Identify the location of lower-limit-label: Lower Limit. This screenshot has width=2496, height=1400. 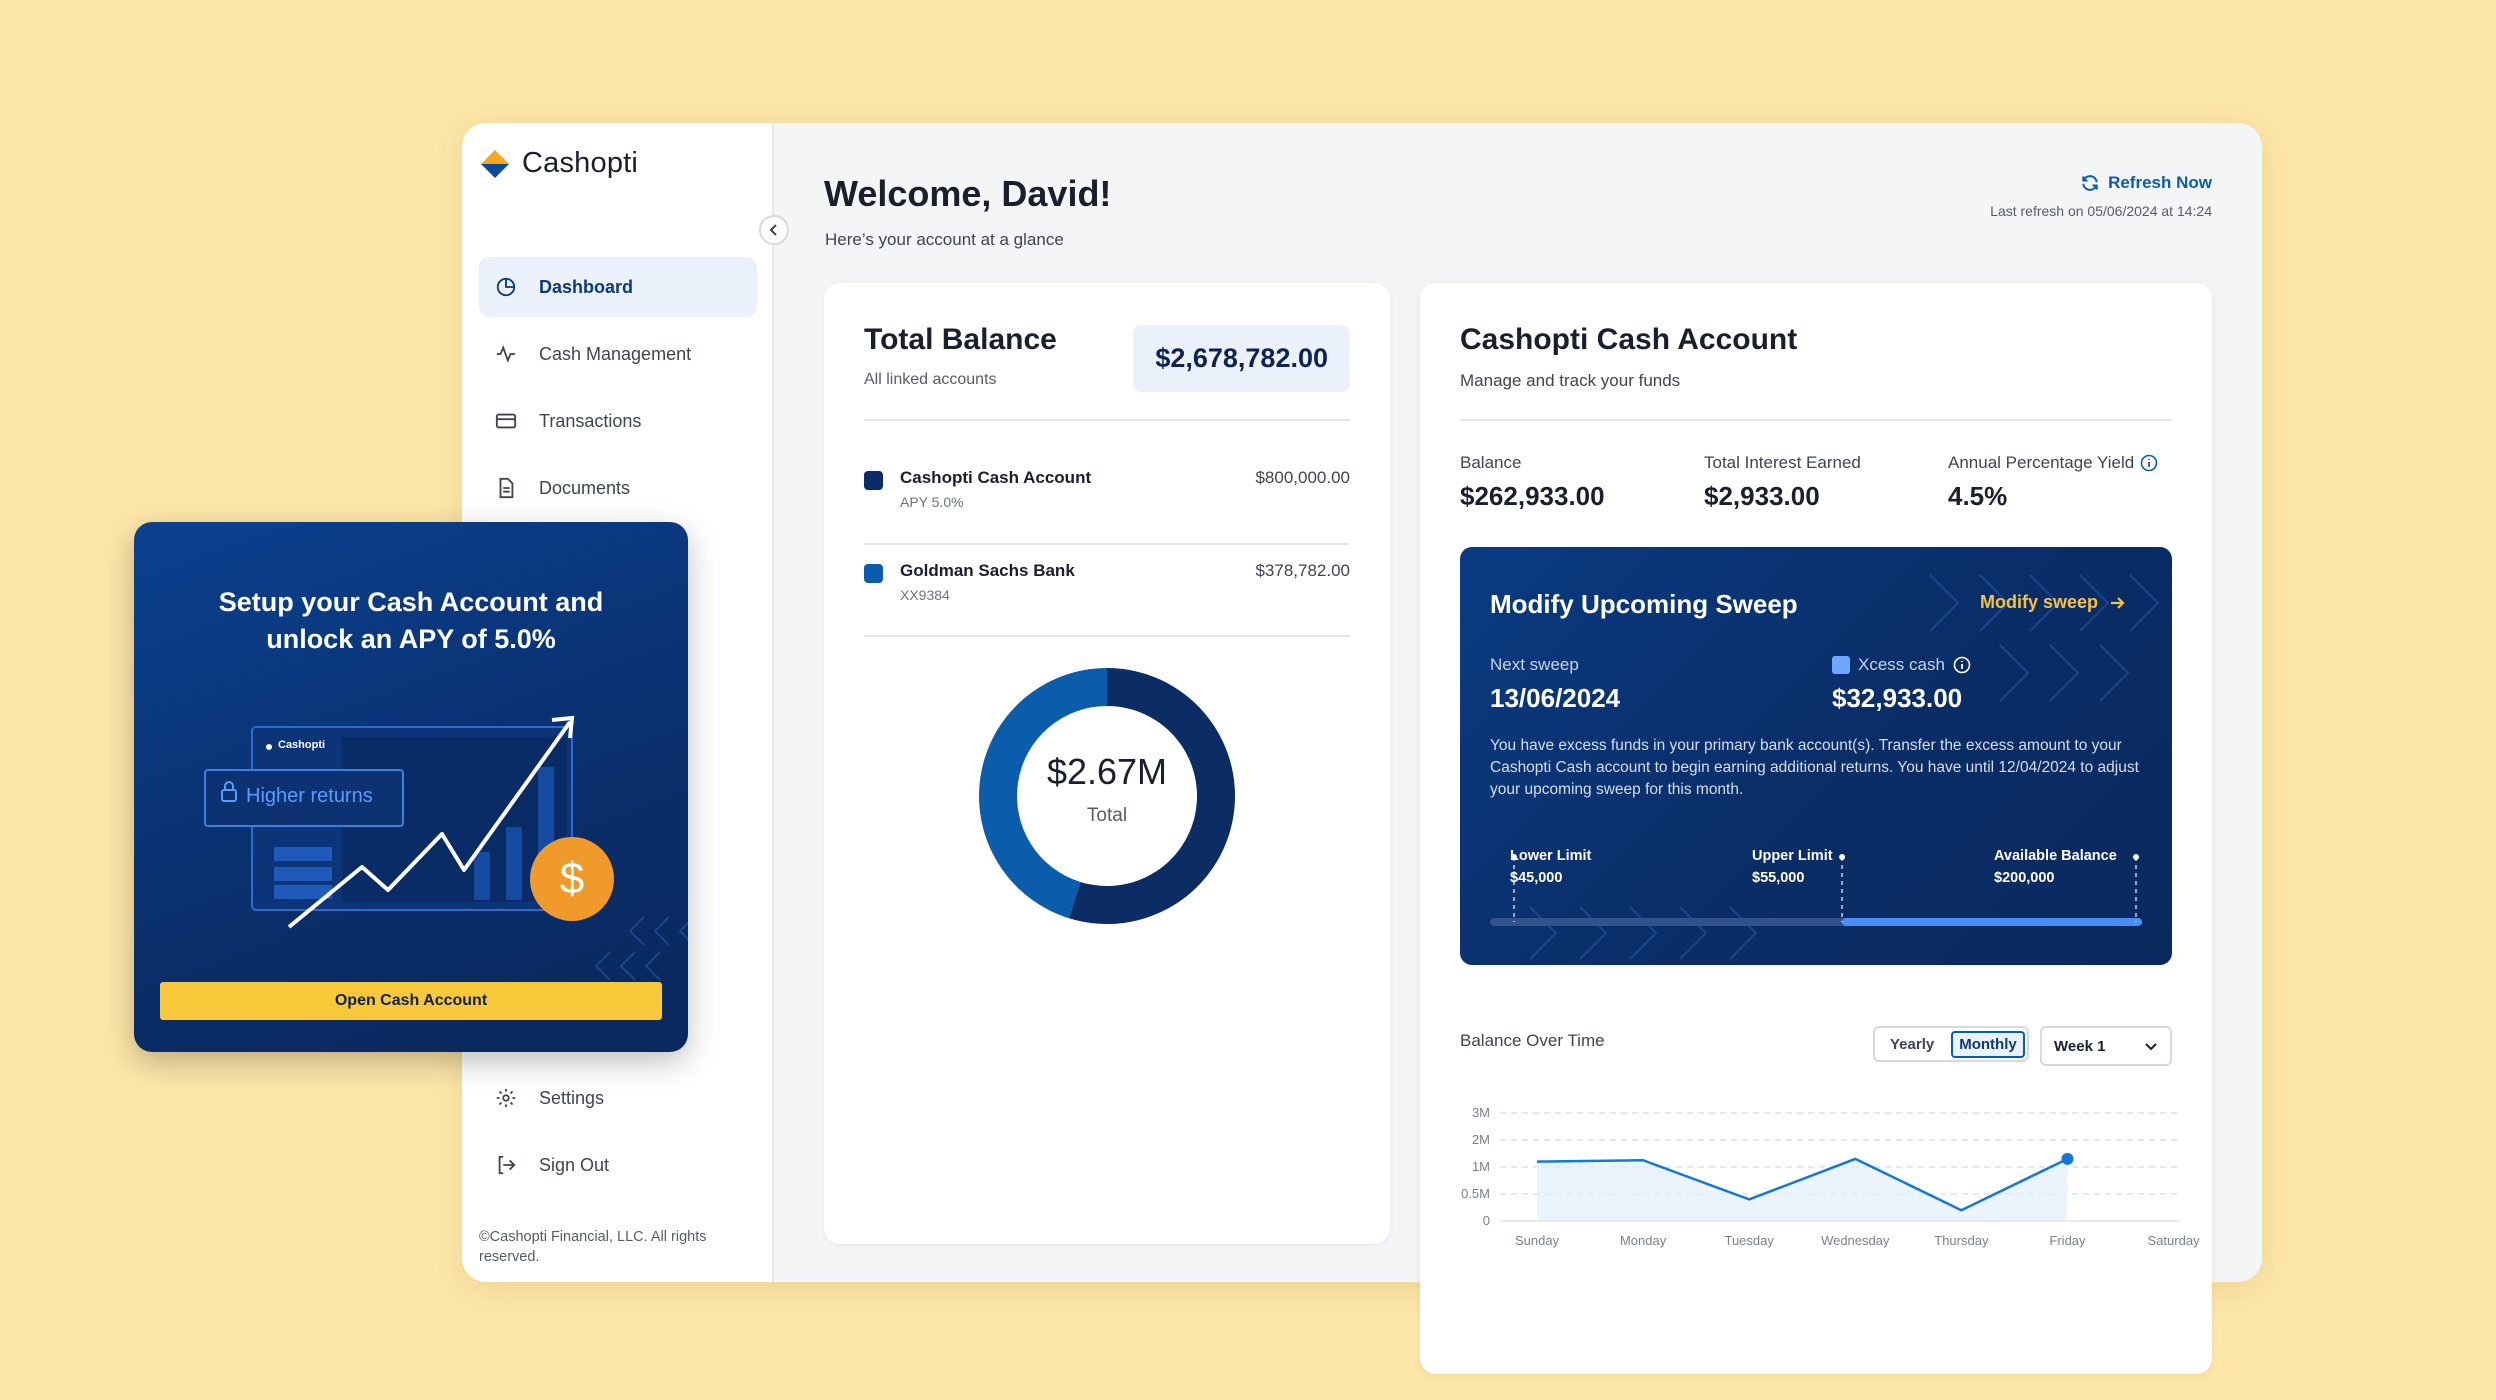
(1551, 856).